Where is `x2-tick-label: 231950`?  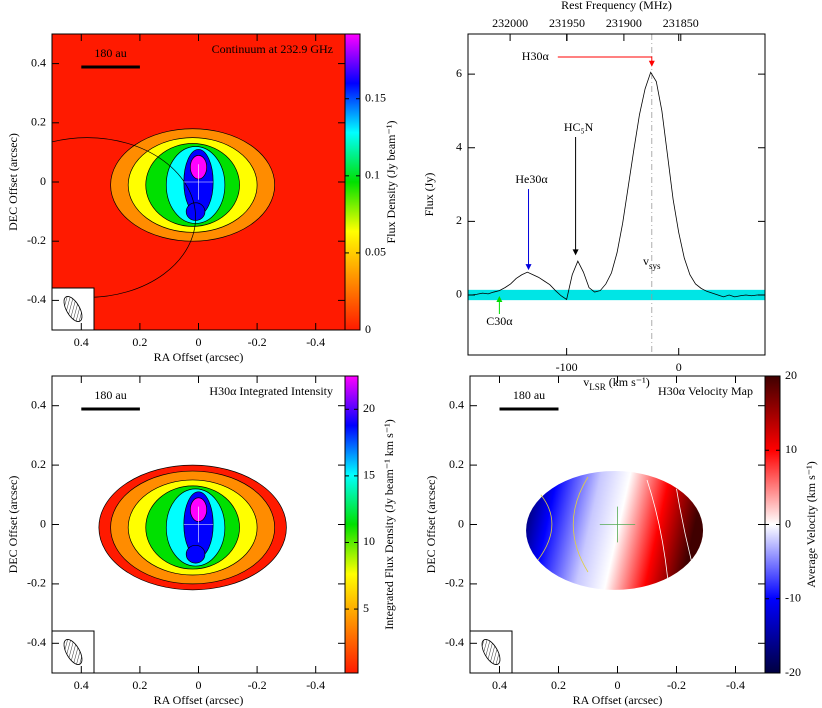 x2-tick-label: 231950 is located at coordinates (567, 23).